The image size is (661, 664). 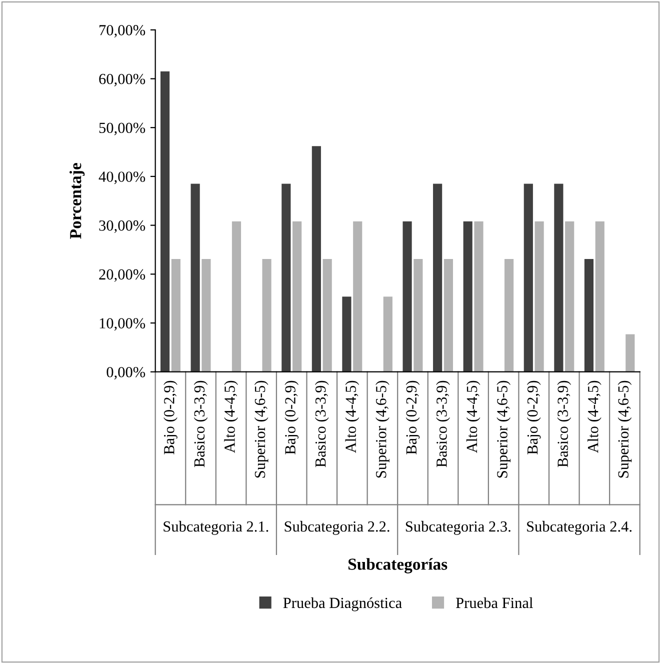 I want to click on y-tick-label: 20,00%, so click(x=122, y=275).